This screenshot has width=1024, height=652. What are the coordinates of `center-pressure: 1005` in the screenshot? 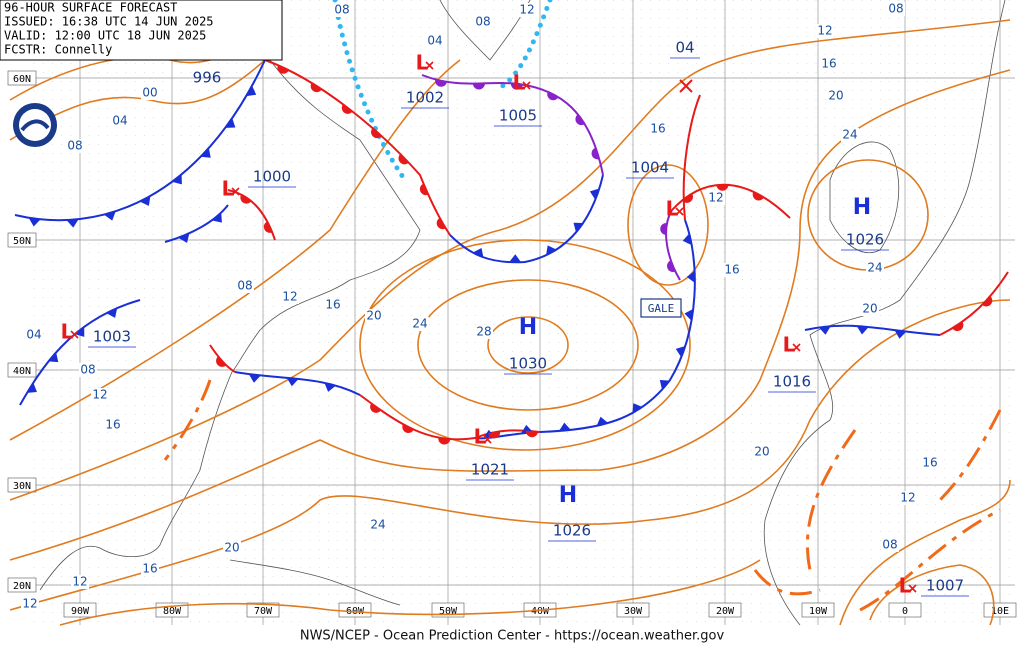 It's located at (518, 116).